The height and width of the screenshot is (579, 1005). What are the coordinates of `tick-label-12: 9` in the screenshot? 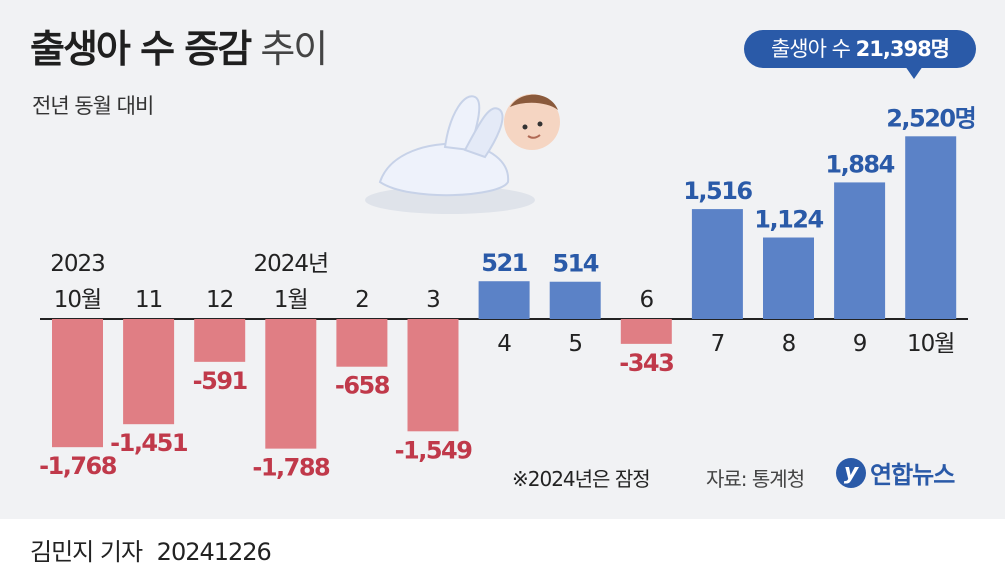 It's located at (860, 344).